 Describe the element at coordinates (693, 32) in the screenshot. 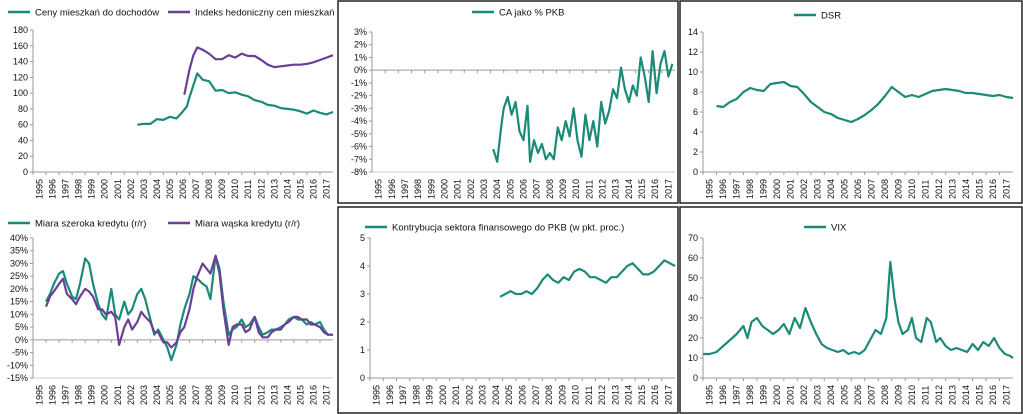

I see `y-tick-label: 14` at that location.